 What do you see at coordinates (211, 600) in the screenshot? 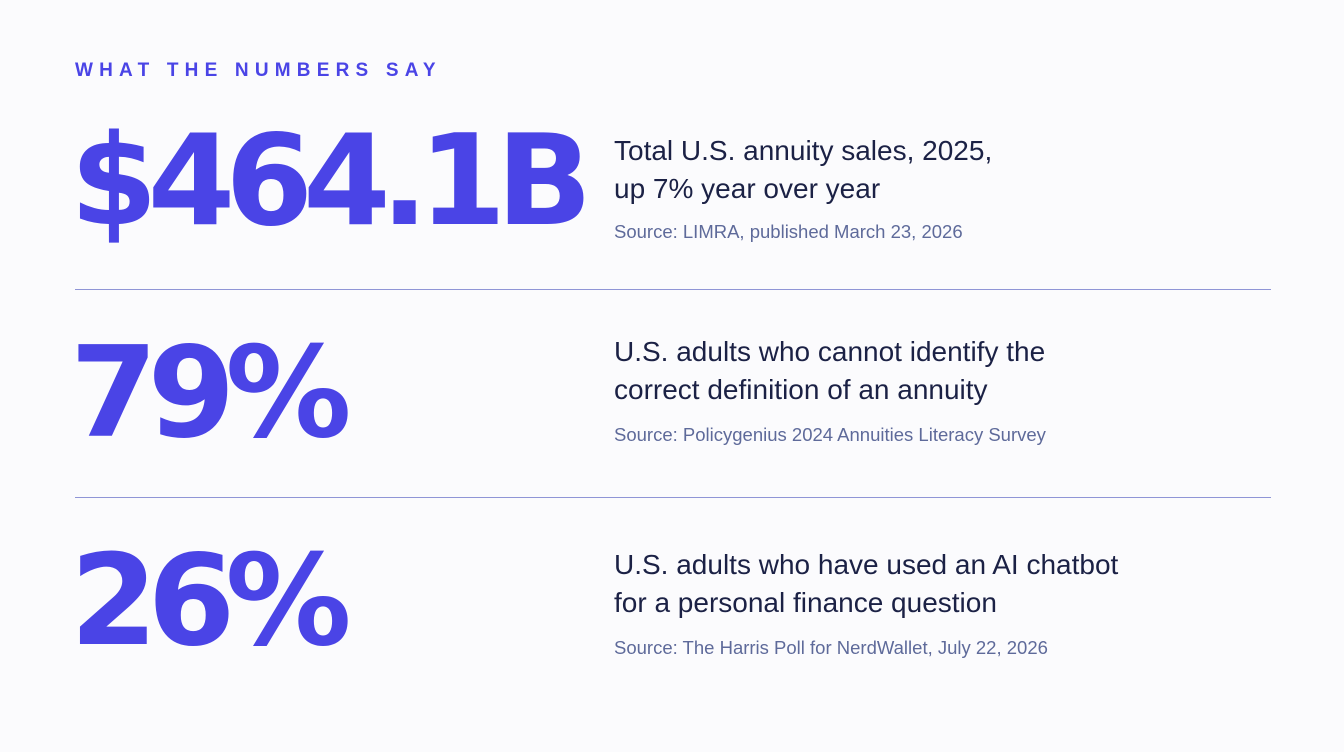
I see `stat-value-ai-chatbot: 26%` at bounding box center [211, 600].